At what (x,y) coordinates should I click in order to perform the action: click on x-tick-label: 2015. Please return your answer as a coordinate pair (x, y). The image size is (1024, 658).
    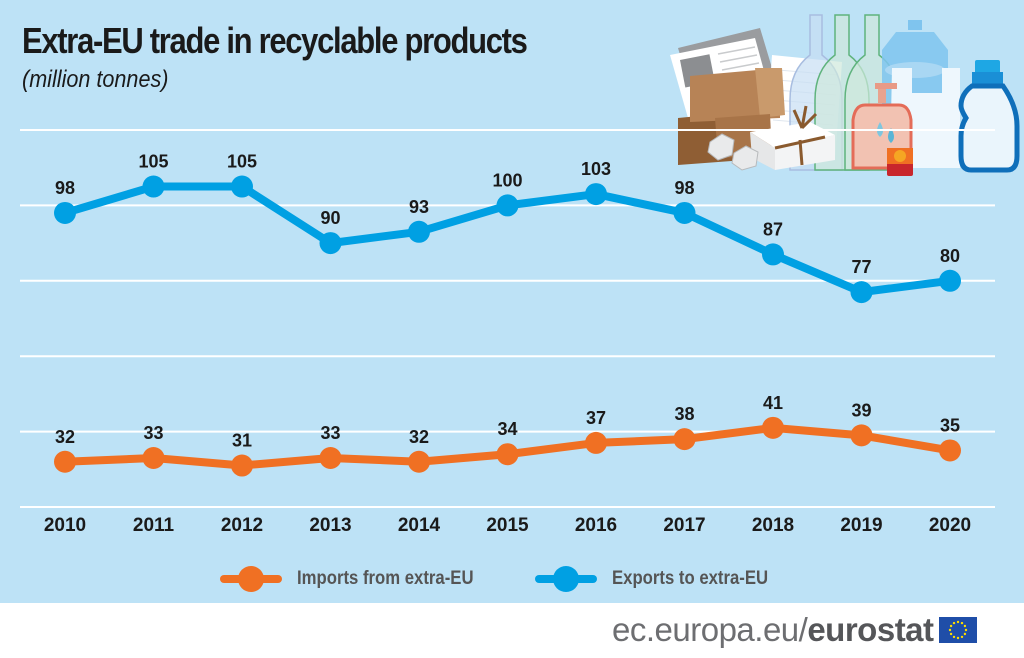
    Looking at the image, I should click on (507, 525).